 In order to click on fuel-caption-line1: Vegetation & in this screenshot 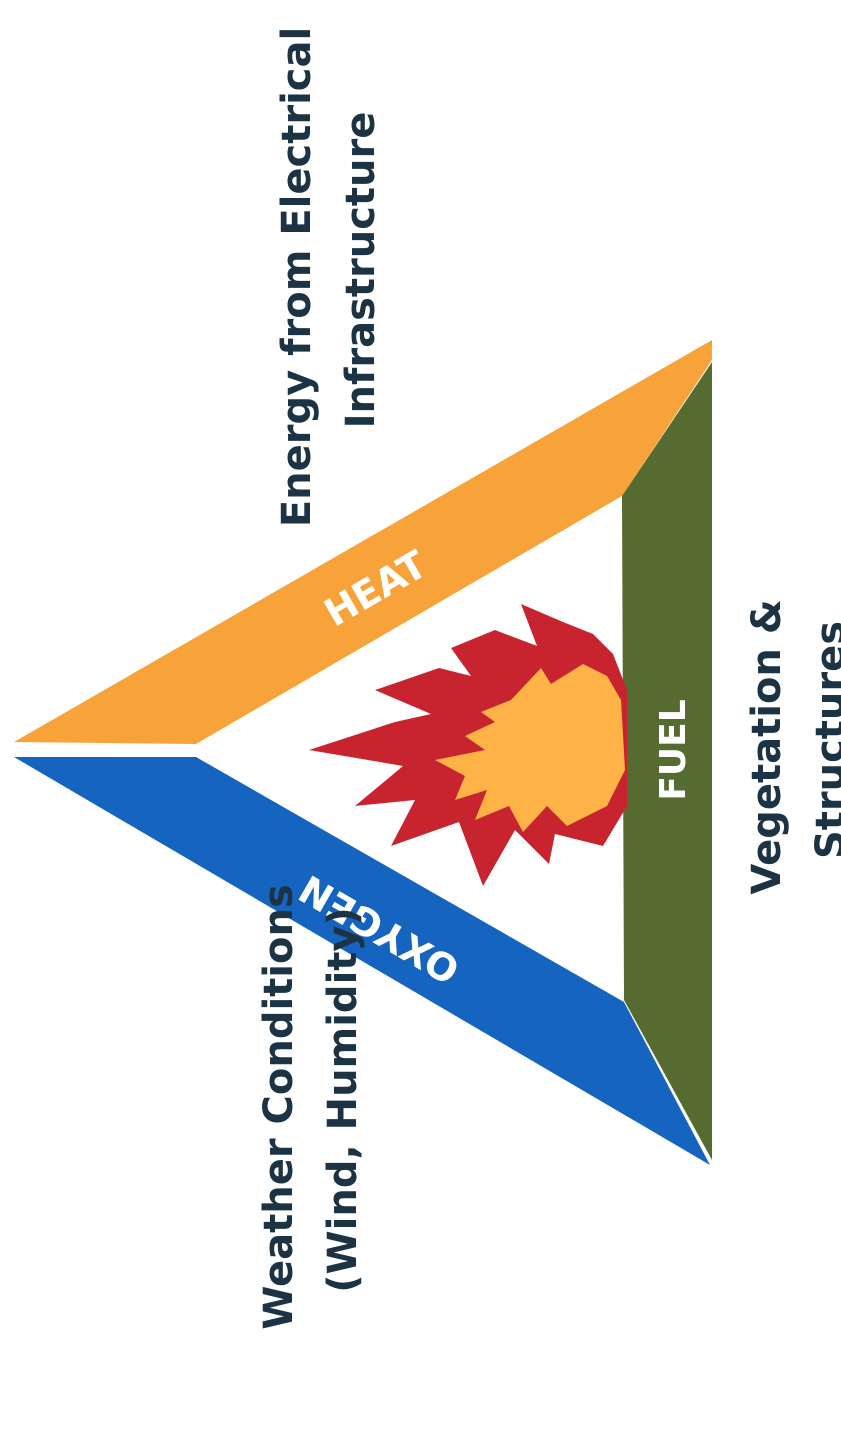, I will do `click(767, 746)`.